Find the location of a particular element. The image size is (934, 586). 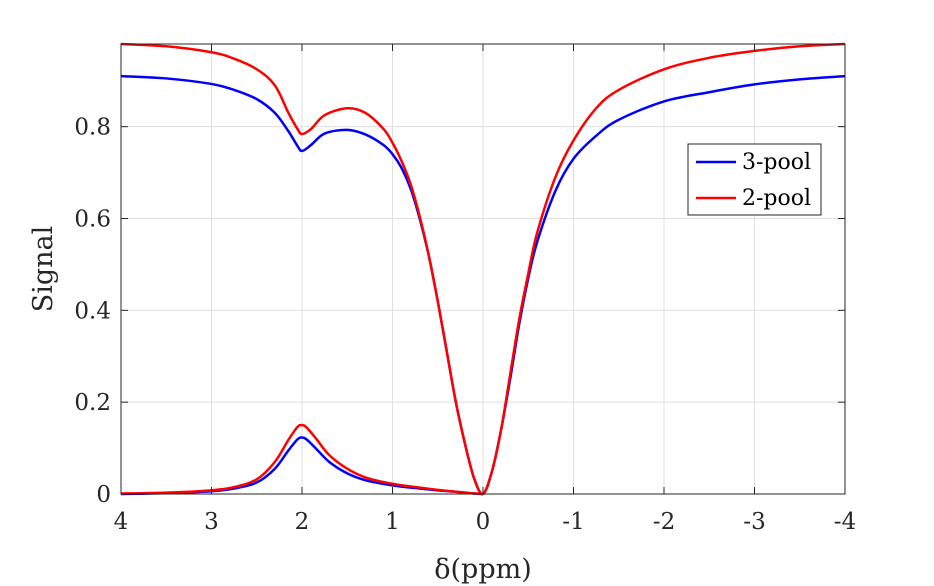

x-tick-label: -1 is located at coordinates (573, 522).